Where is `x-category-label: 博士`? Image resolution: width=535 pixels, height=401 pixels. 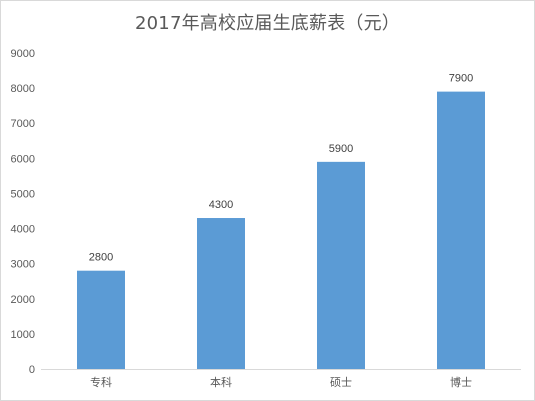 x-category-label: 博士 is located at coordinates (461, 382).